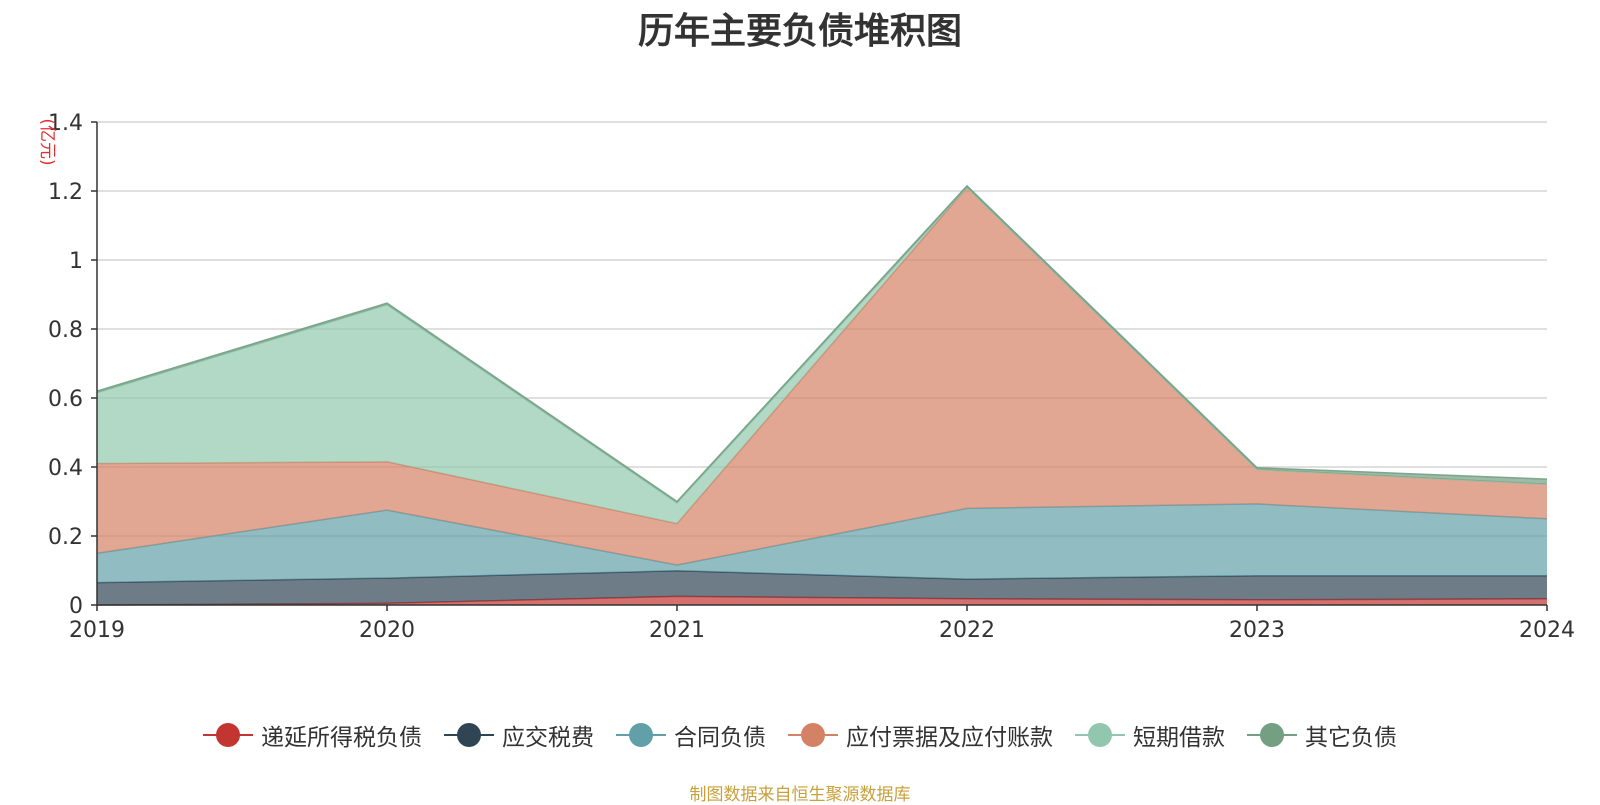  I want to click on source-note: 制图数据来自恒生聚源数据库, so click(800, 795).